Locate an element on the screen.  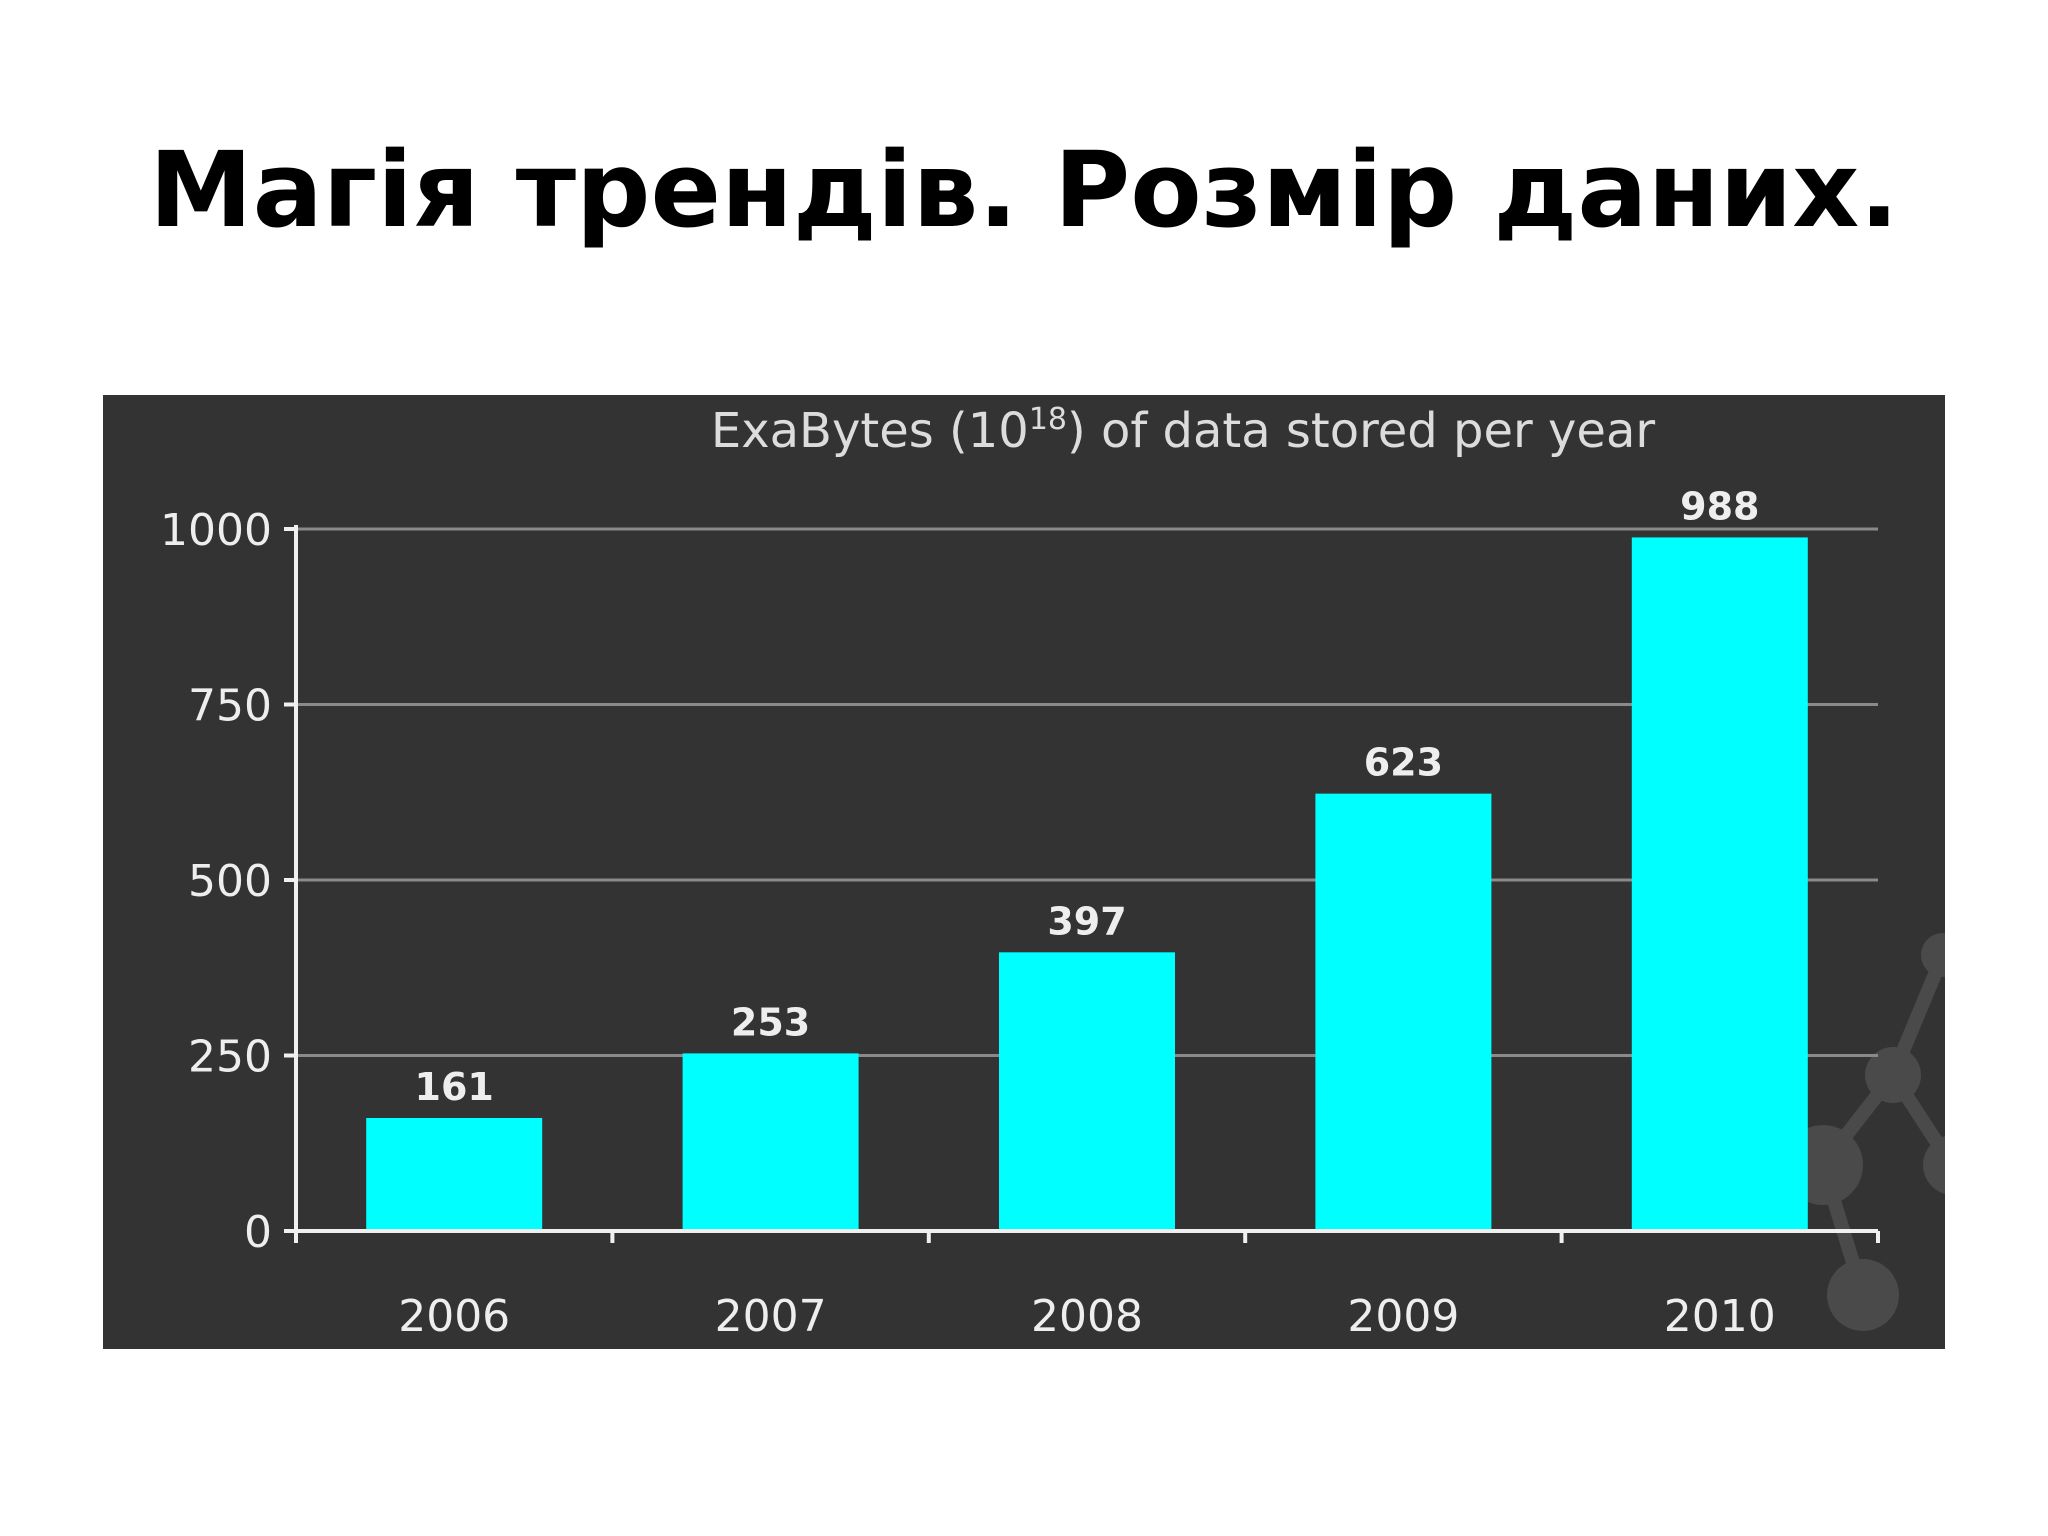
data-label-2010: 988 is located at coordinates (1719, 506).